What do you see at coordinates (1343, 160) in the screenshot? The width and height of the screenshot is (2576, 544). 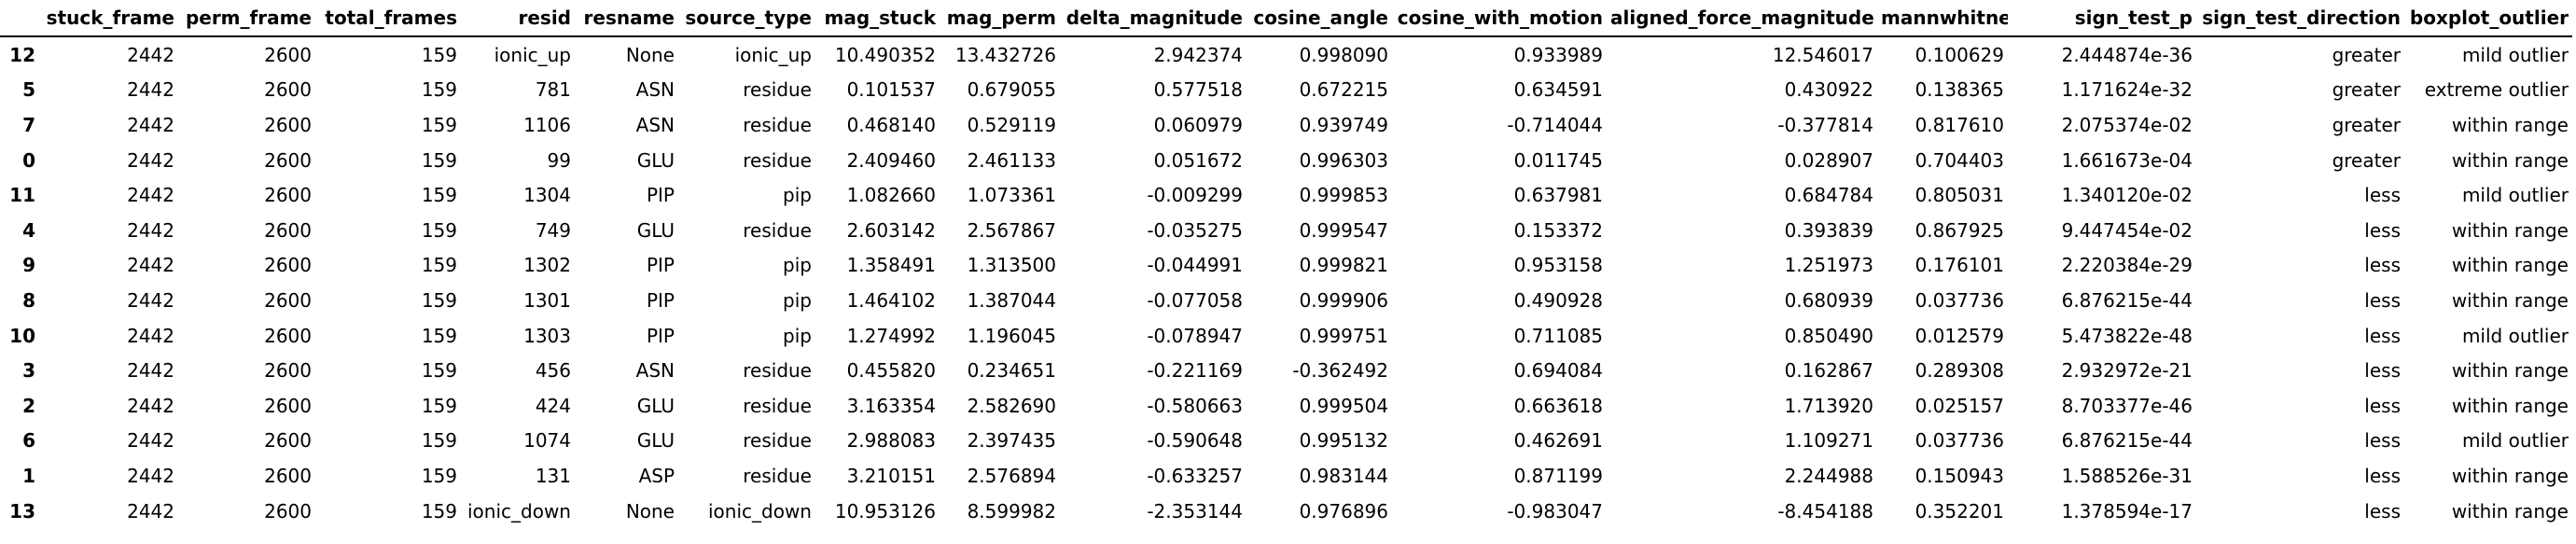 I see `cell: 0.996303` at bounding box center [1343, 160].